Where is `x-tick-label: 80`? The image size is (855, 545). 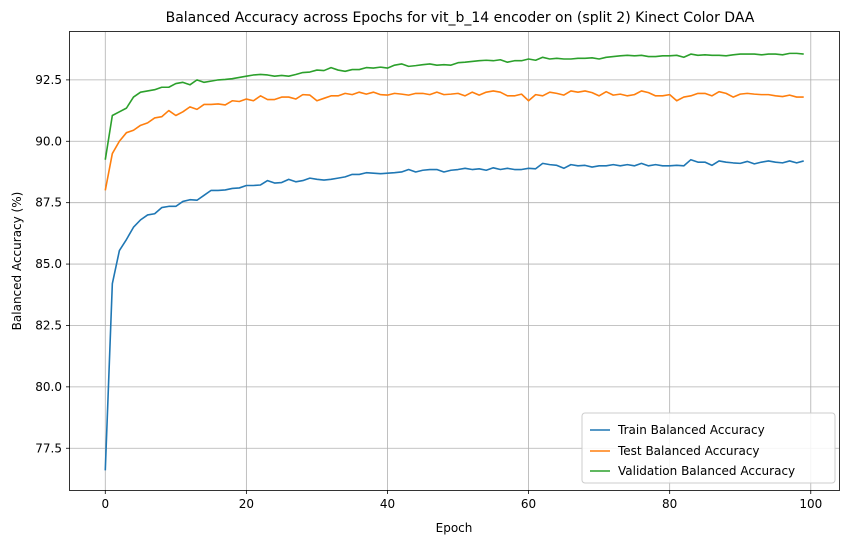 x-tick-label: 80 is located at coordinates (669, 504).